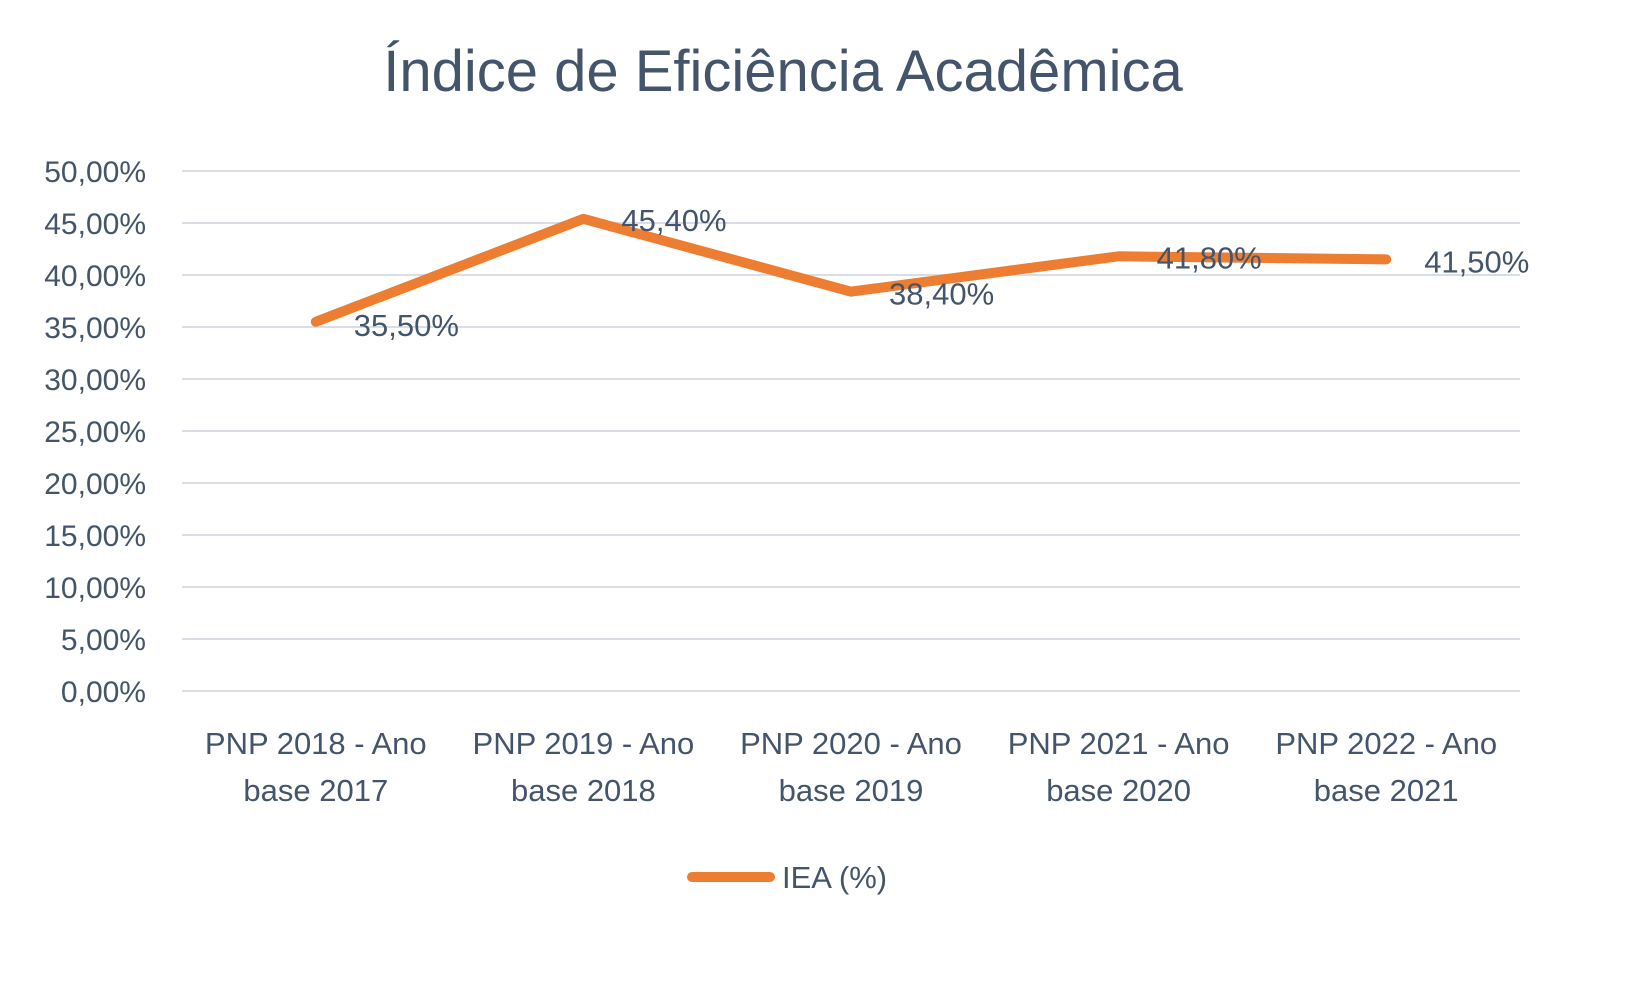 The width and height of the screenshot is (1650, 990). I want to click on y-tick-label: 5,00%, so click(103, 640).